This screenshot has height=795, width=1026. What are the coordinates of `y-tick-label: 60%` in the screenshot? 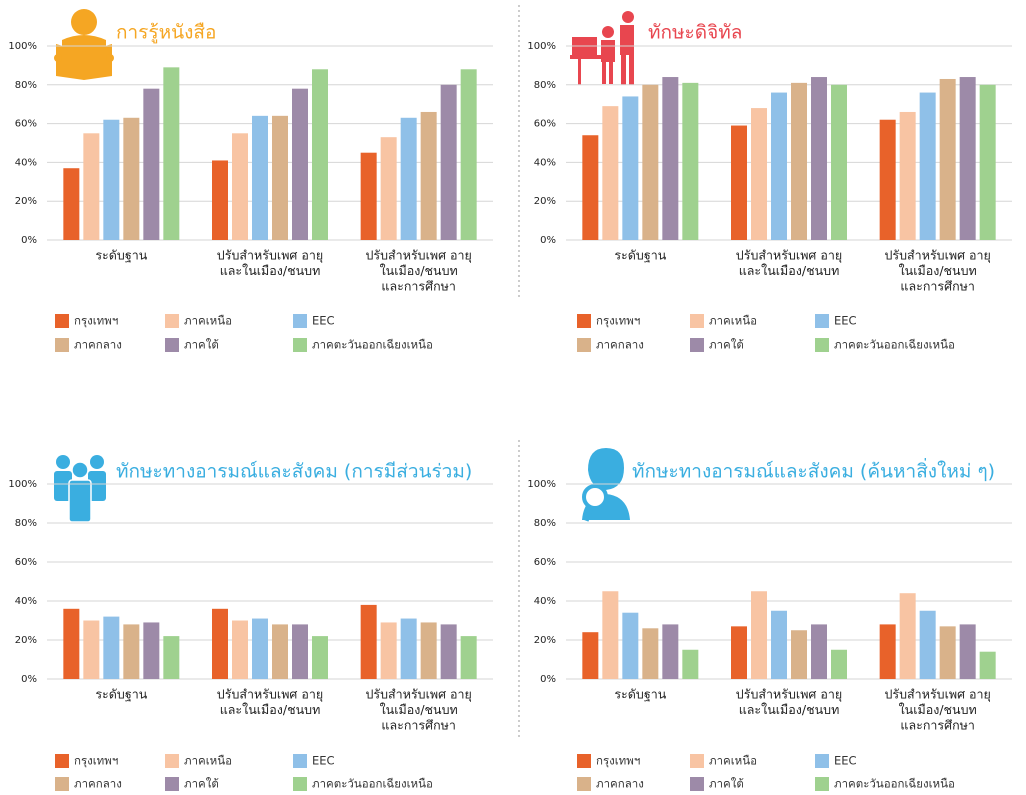 It's located at (26, 562).